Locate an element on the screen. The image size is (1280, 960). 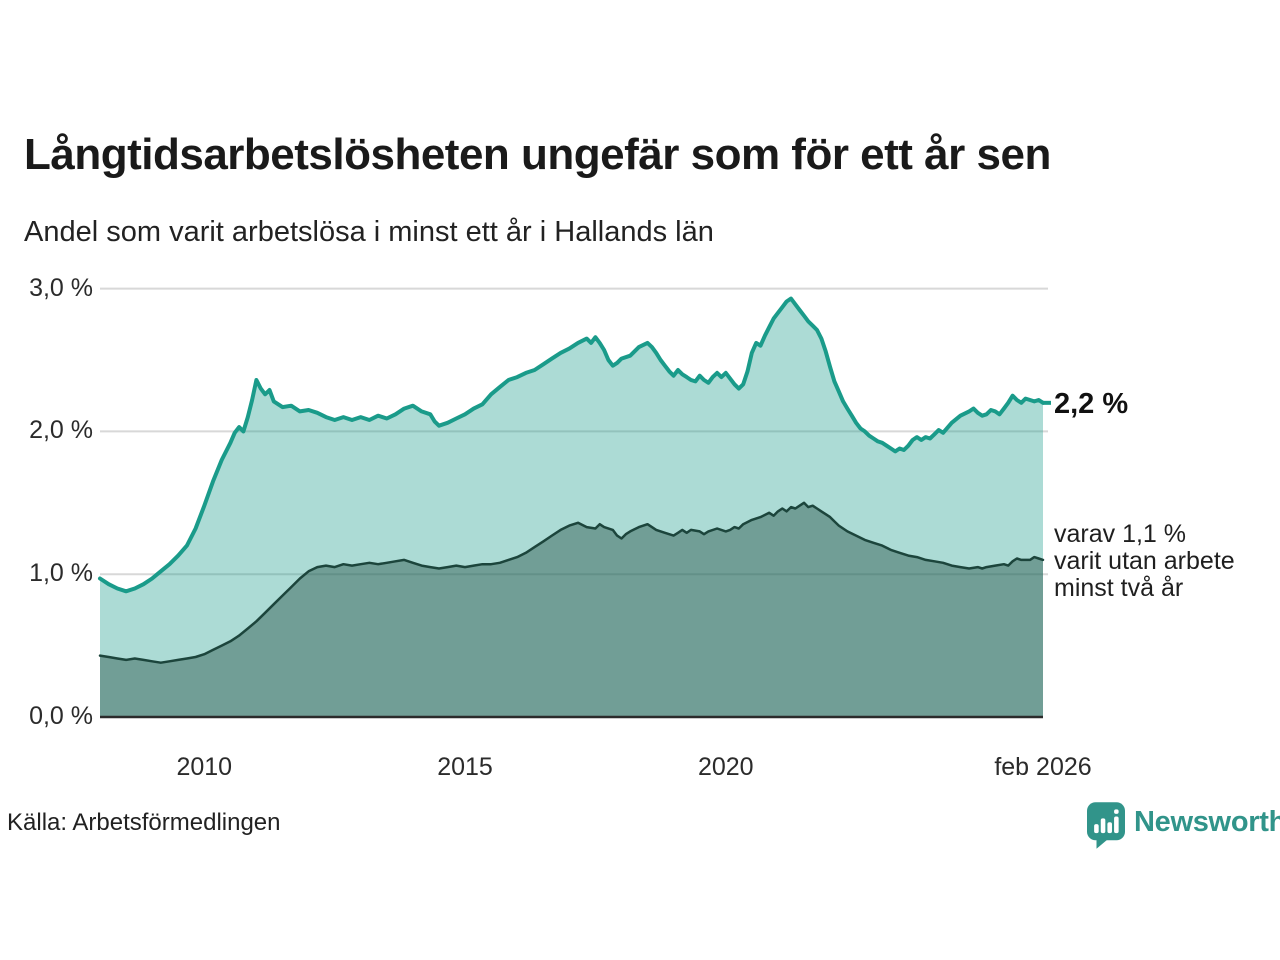
breakdown-line-1: varav 1,1 % is located at coordinates (1120, 534).